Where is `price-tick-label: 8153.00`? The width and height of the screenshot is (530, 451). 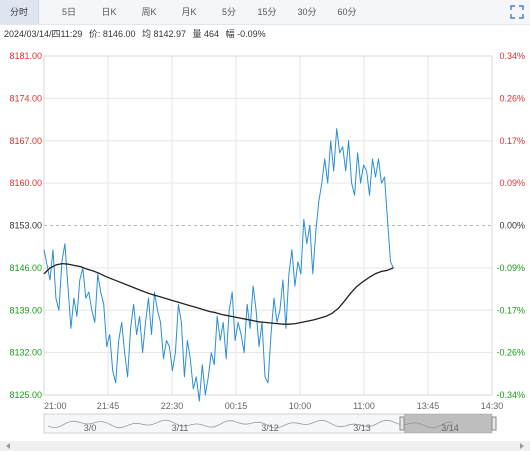
price-tick-label: 8153.00 is located at coordinates (25, 226).